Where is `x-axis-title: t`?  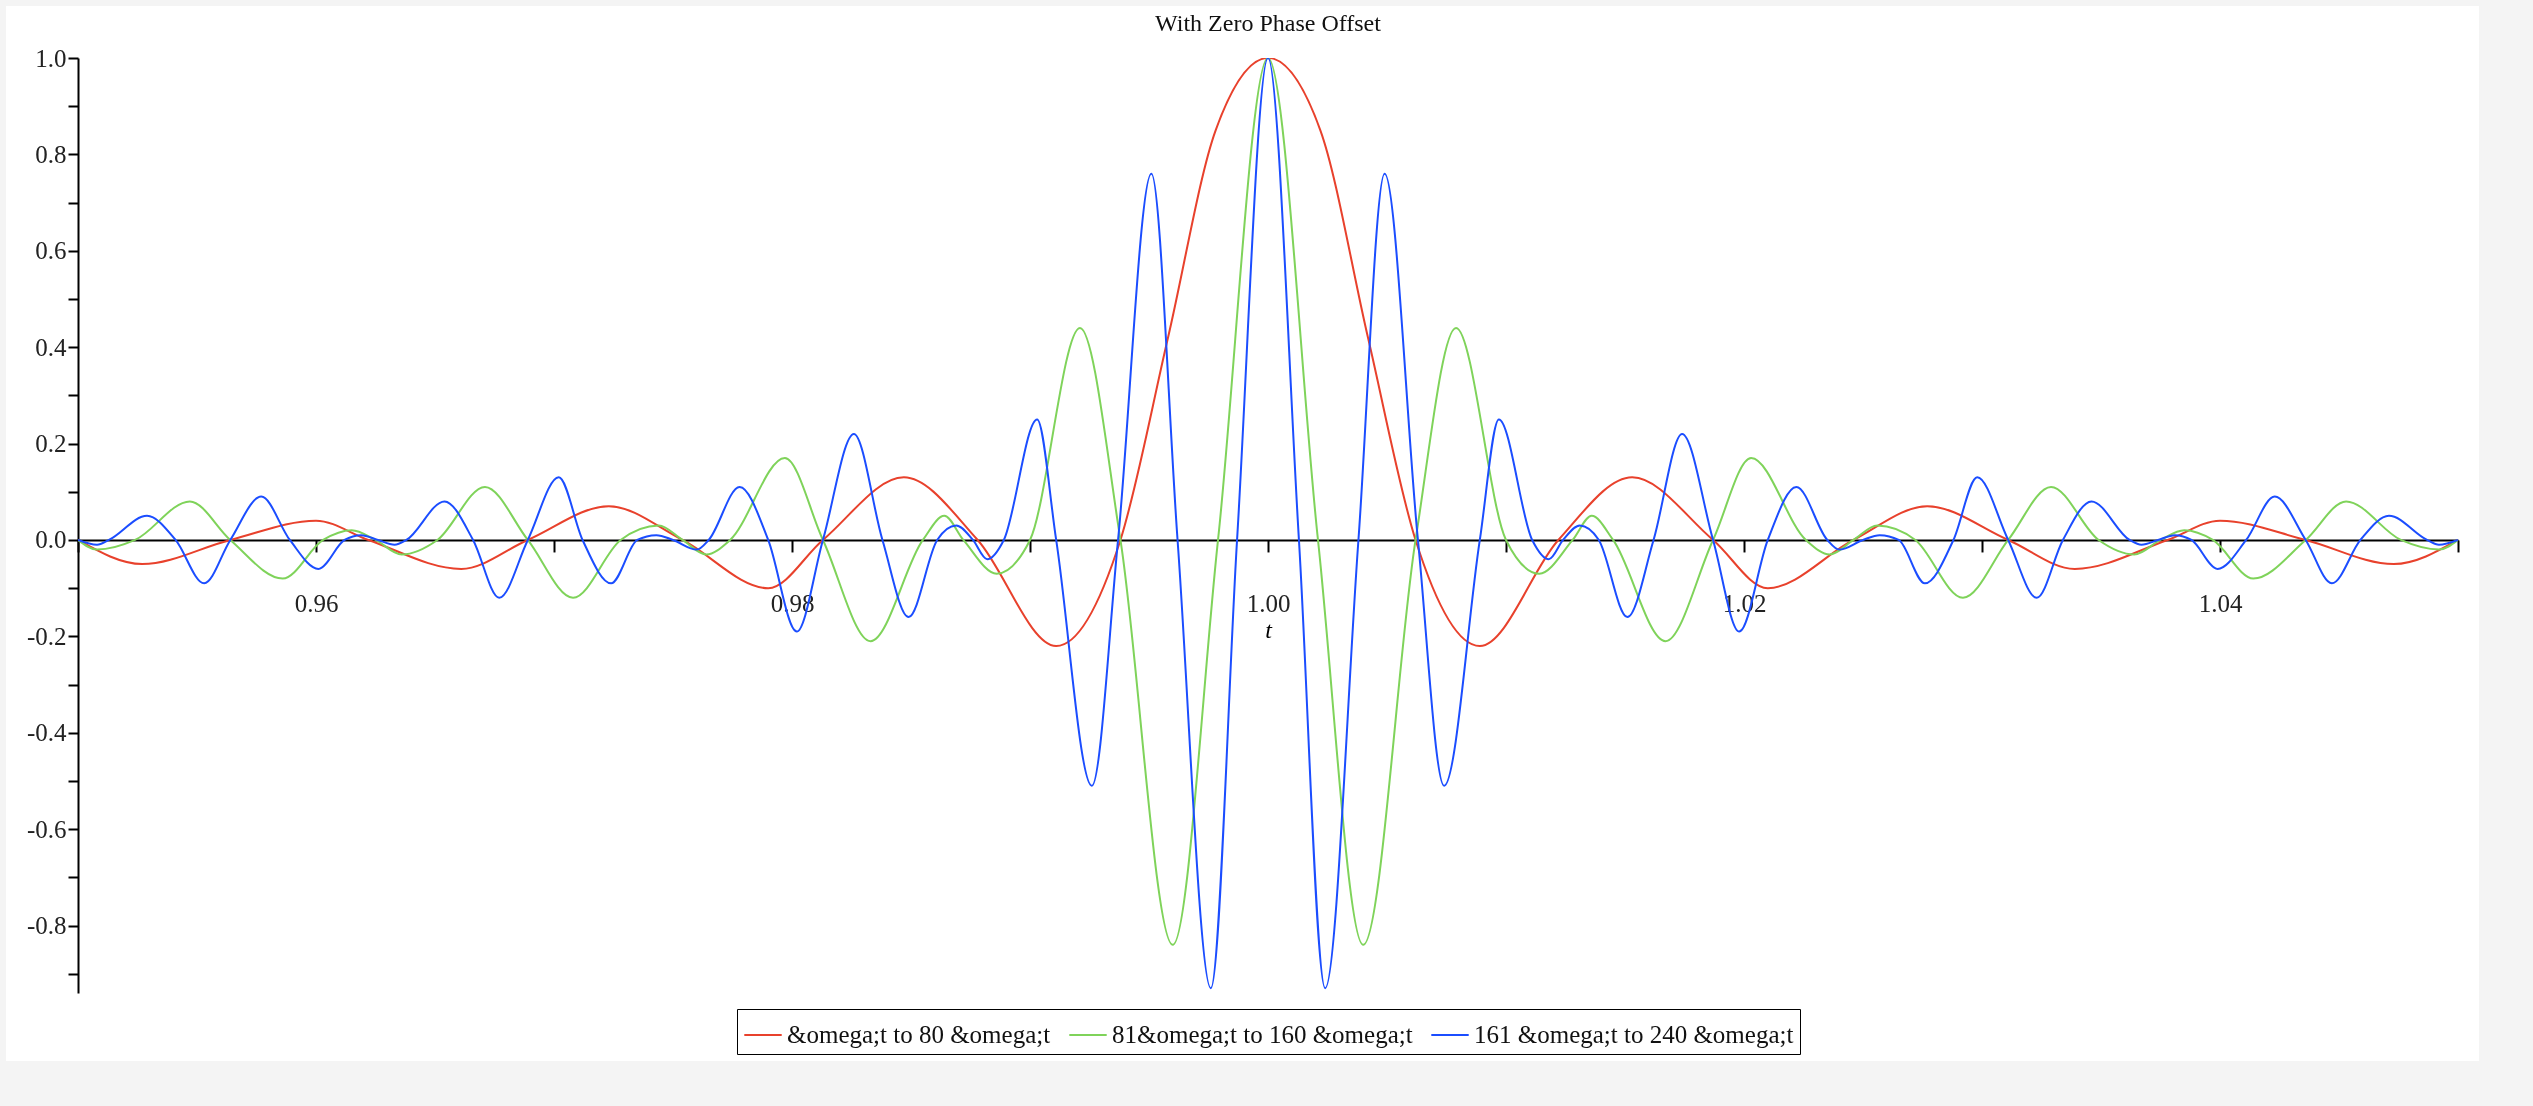
x-axis-title: t is located at coordinates (1269, 630).